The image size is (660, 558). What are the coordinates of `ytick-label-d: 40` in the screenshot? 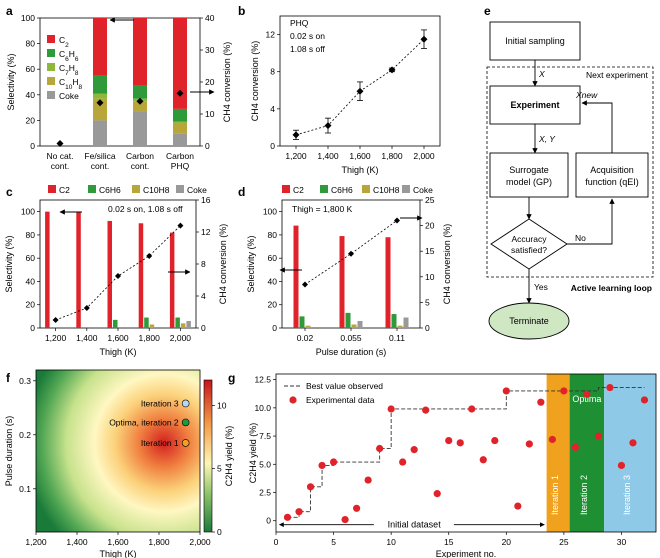 It's located at (273, 281).